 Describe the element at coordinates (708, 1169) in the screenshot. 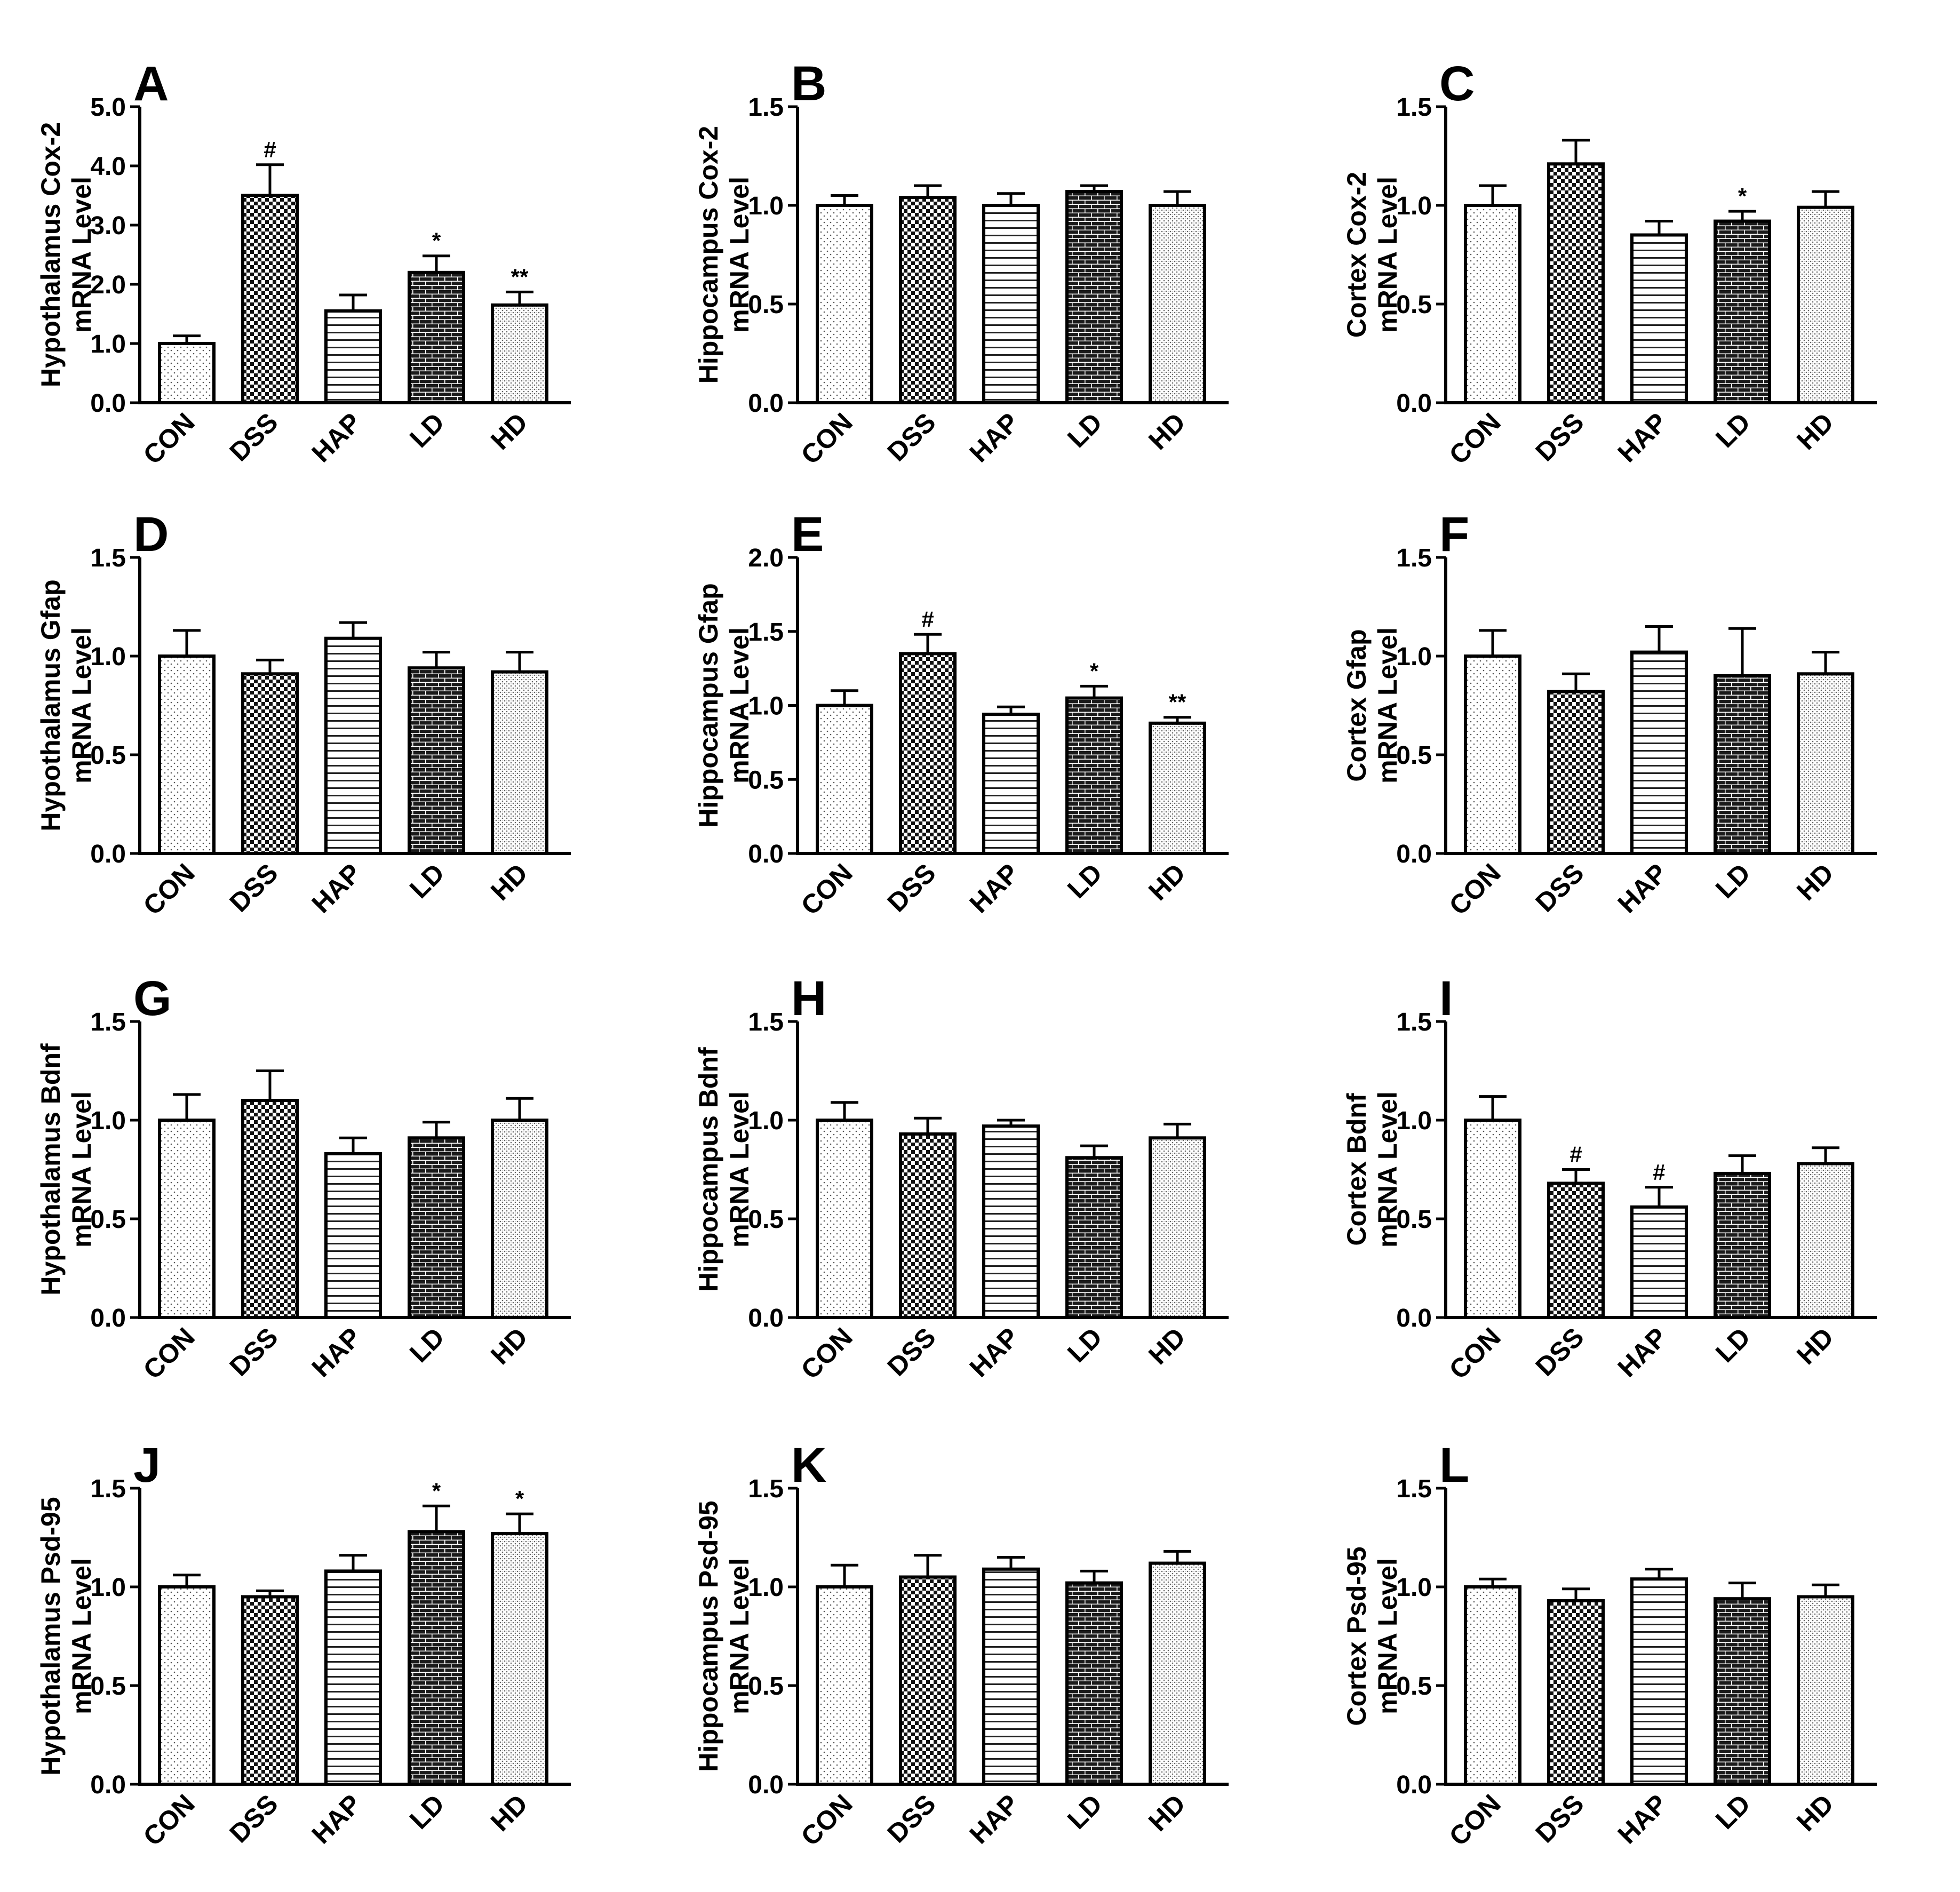

I see `y-axis-title-line: Hippocampus Bdnf` at that location.